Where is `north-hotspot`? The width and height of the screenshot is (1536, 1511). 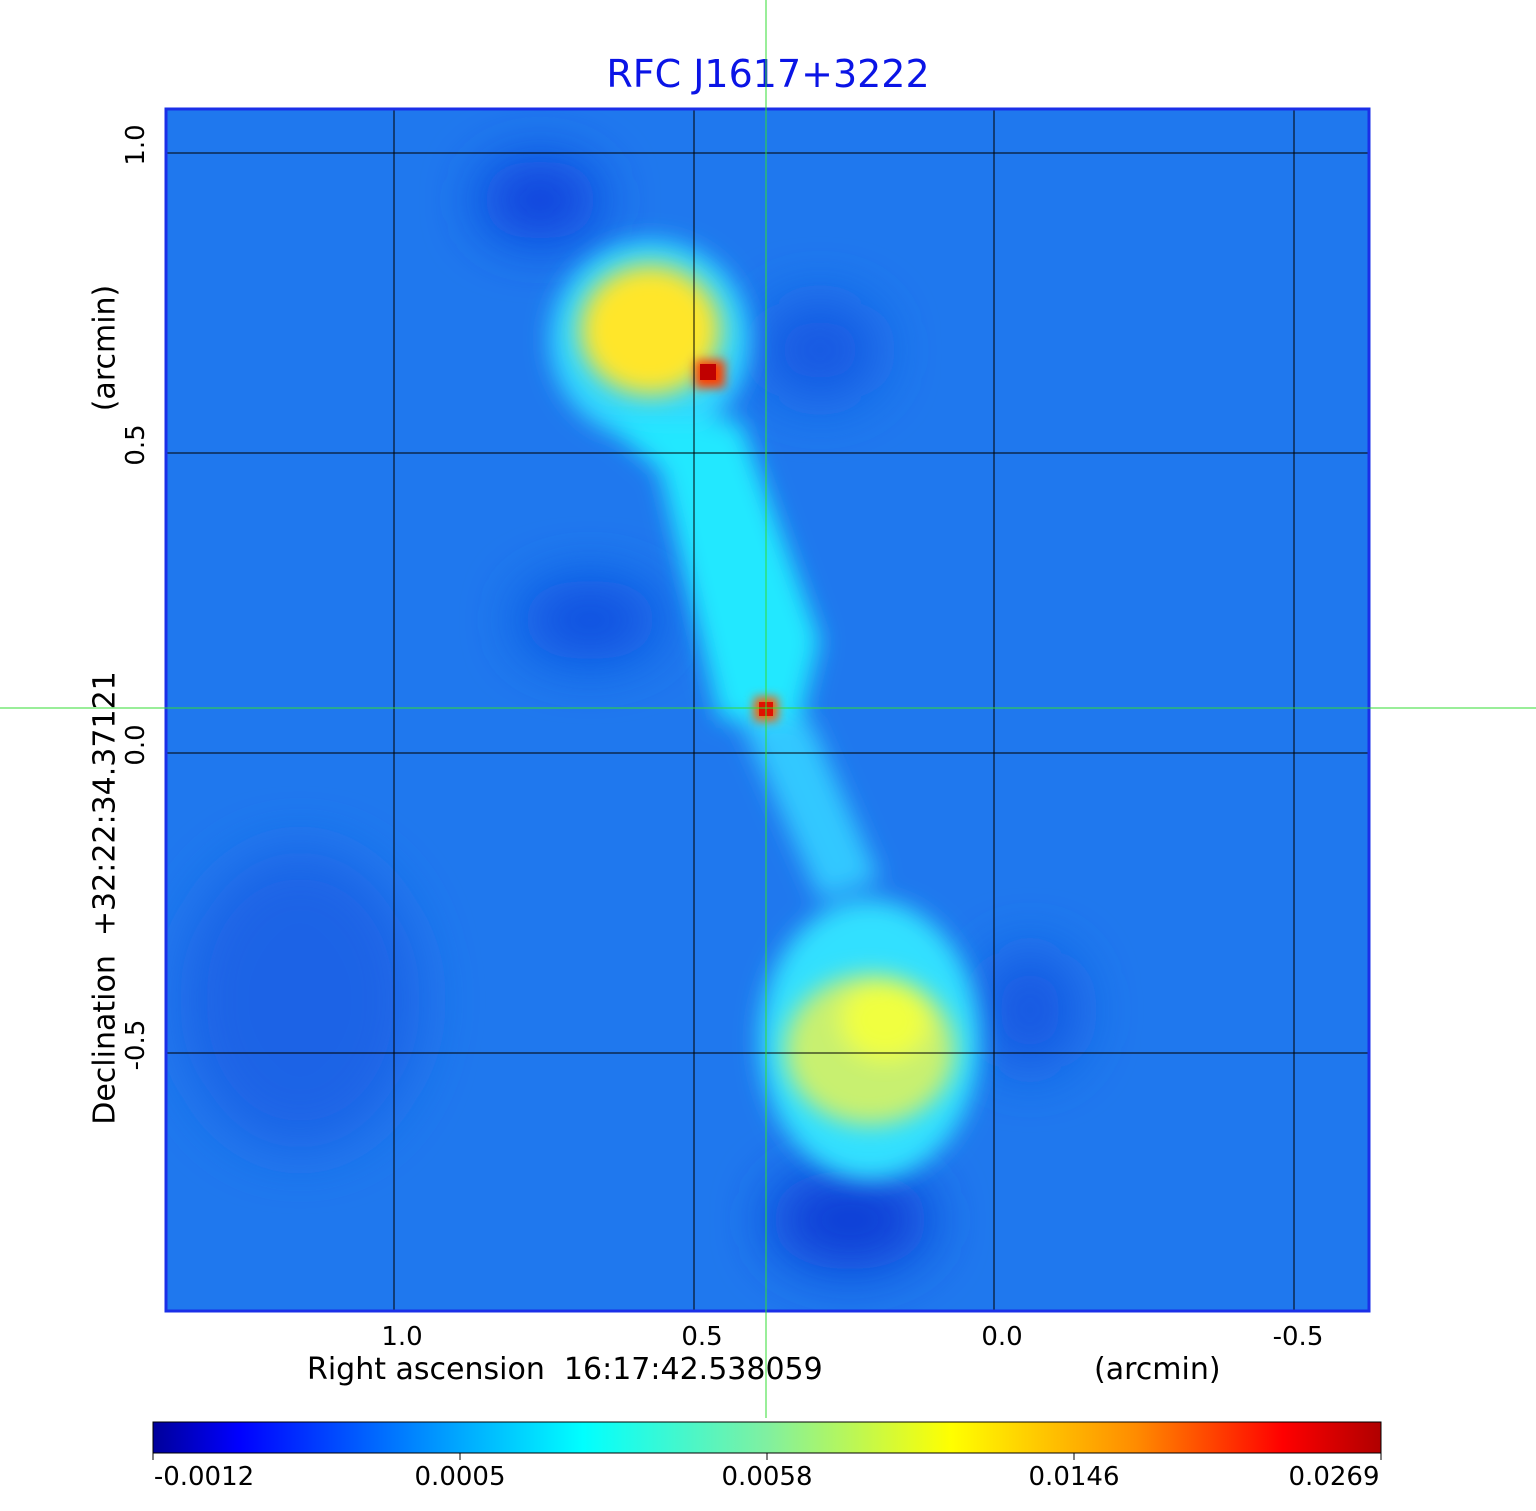 north-hotspot is located at coordinates (708, 372).